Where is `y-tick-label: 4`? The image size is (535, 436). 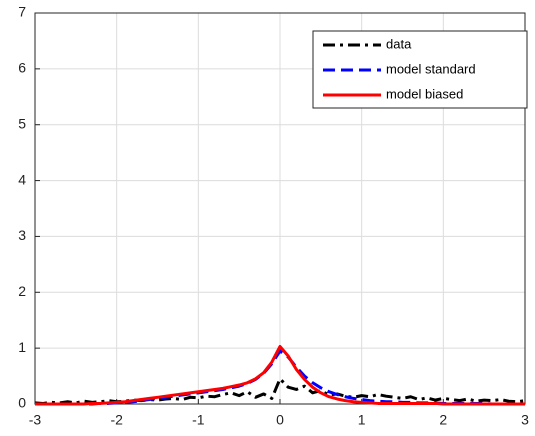 y-tick-label: 4 is located at coordinates (22, 179).